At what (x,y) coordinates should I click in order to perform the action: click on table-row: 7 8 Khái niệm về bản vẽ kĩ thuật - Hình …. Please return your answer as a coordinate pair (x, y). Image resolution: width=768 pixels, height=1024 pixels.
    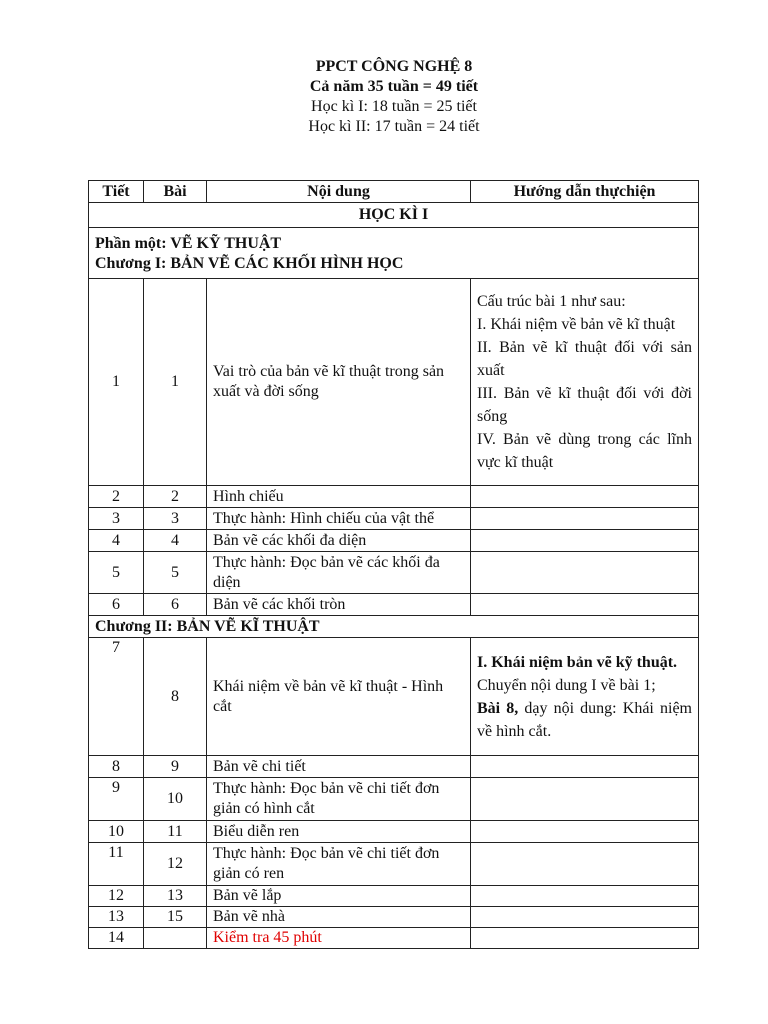
    Looking at the image, I should click on (393, 696).